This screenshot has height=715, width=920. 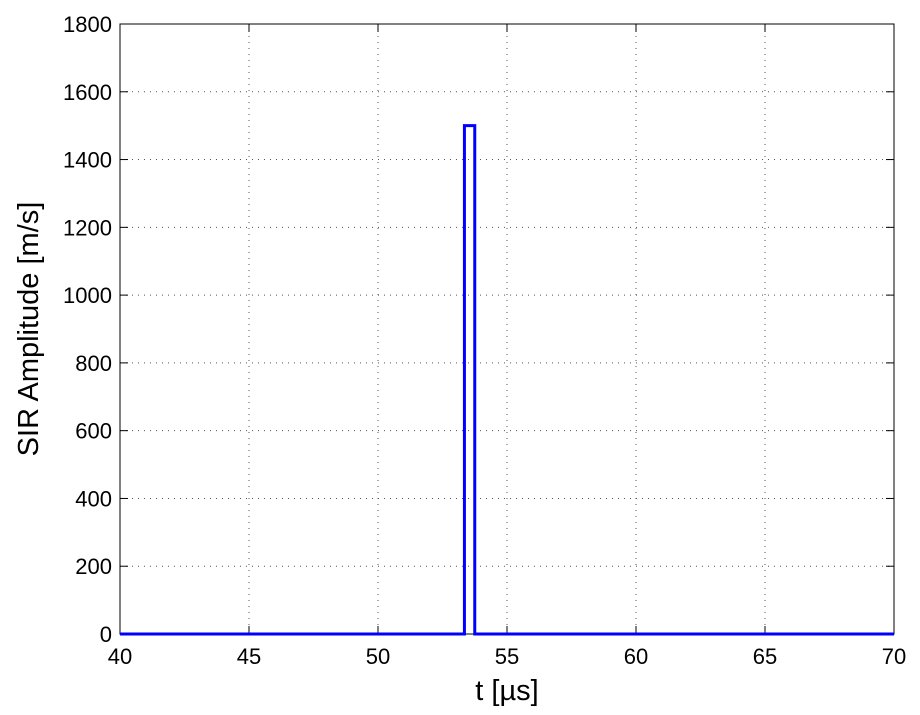 What do you see at coordinates (87, 295) in the screenshot?
I see `y-tick-label: 1000` at bounding box center [87, 295].